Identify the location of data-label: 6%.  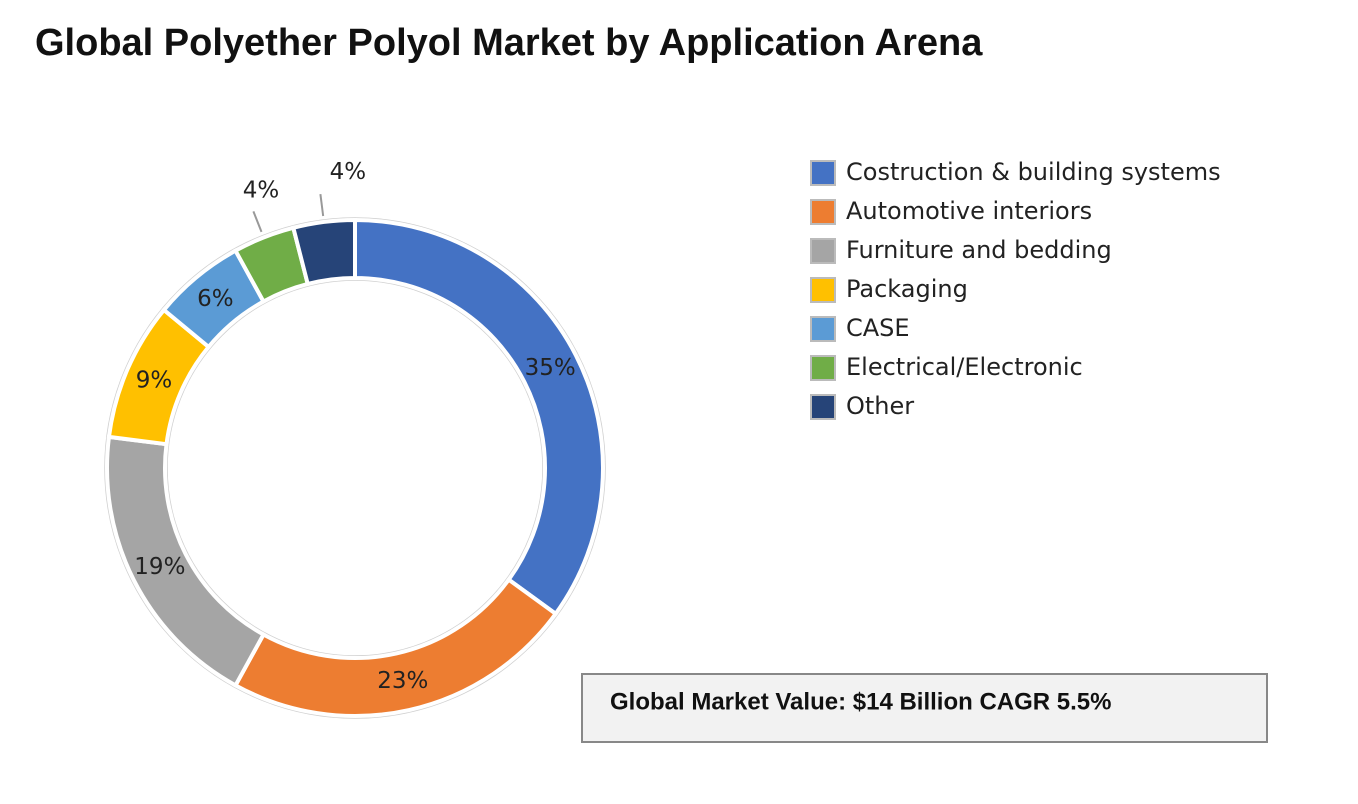
(215, 299).